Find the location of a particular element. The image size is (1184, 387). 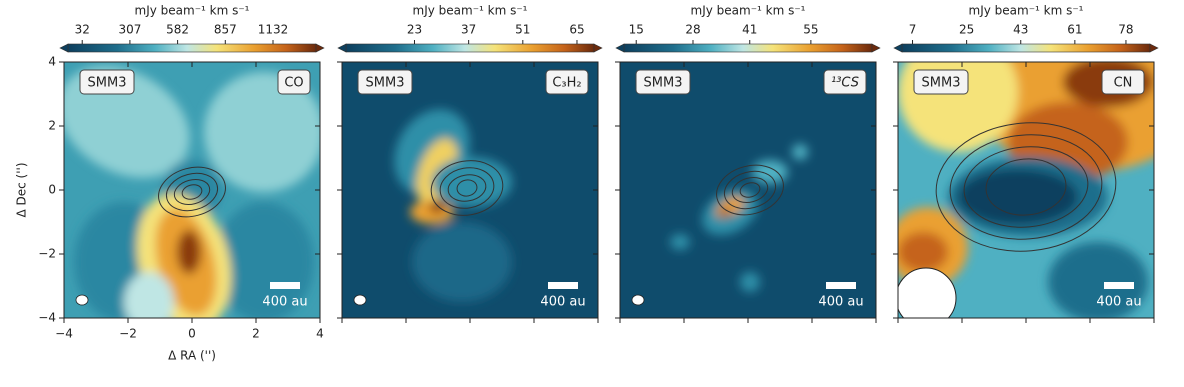

colorbar-tick-label: 51 is located at coordinates (522, 30).